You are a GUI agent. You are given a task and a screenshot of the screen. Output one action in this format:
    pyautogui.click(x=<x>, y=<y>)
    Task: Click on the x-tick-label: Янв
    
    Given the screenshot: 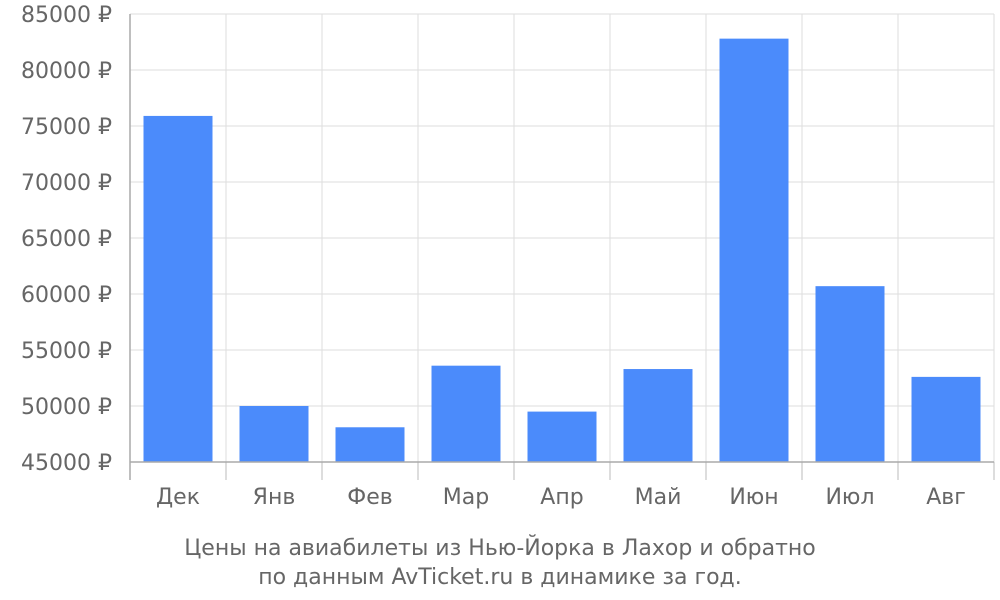 What is the action you would take?
    pyautogui.click(x=274, y=497)
    